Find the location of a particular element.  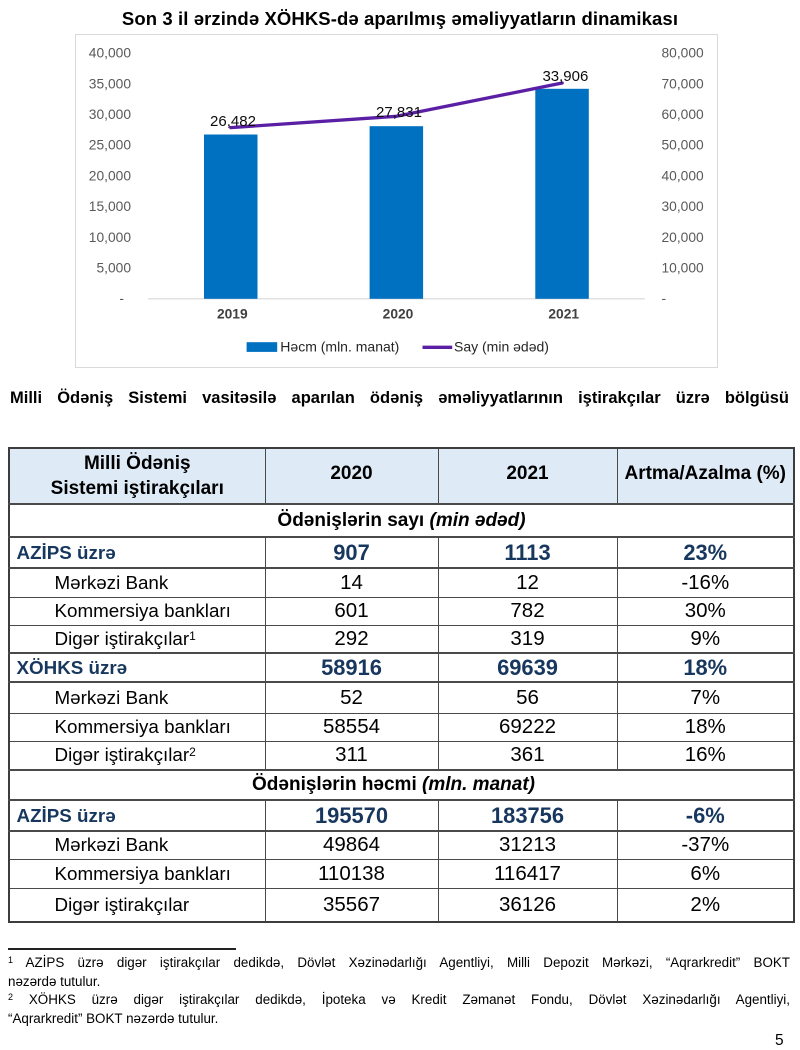

svg-text: 26,482 is located at coordinates (233, 121).